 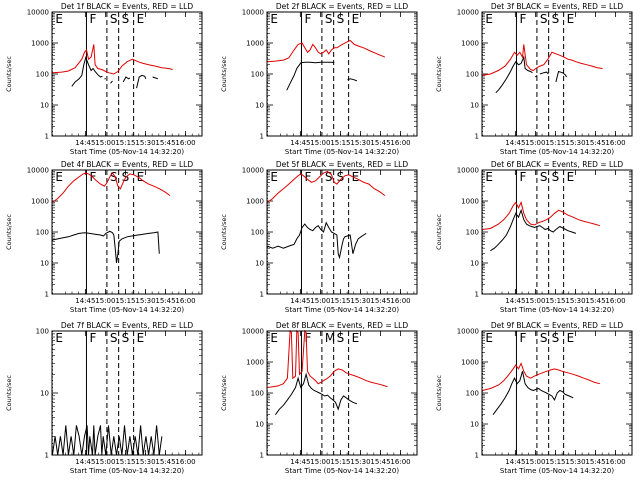 I want to click on panel-title: Det 6f BLACK = Events, RED = LLD, so click(x=557, y=164).